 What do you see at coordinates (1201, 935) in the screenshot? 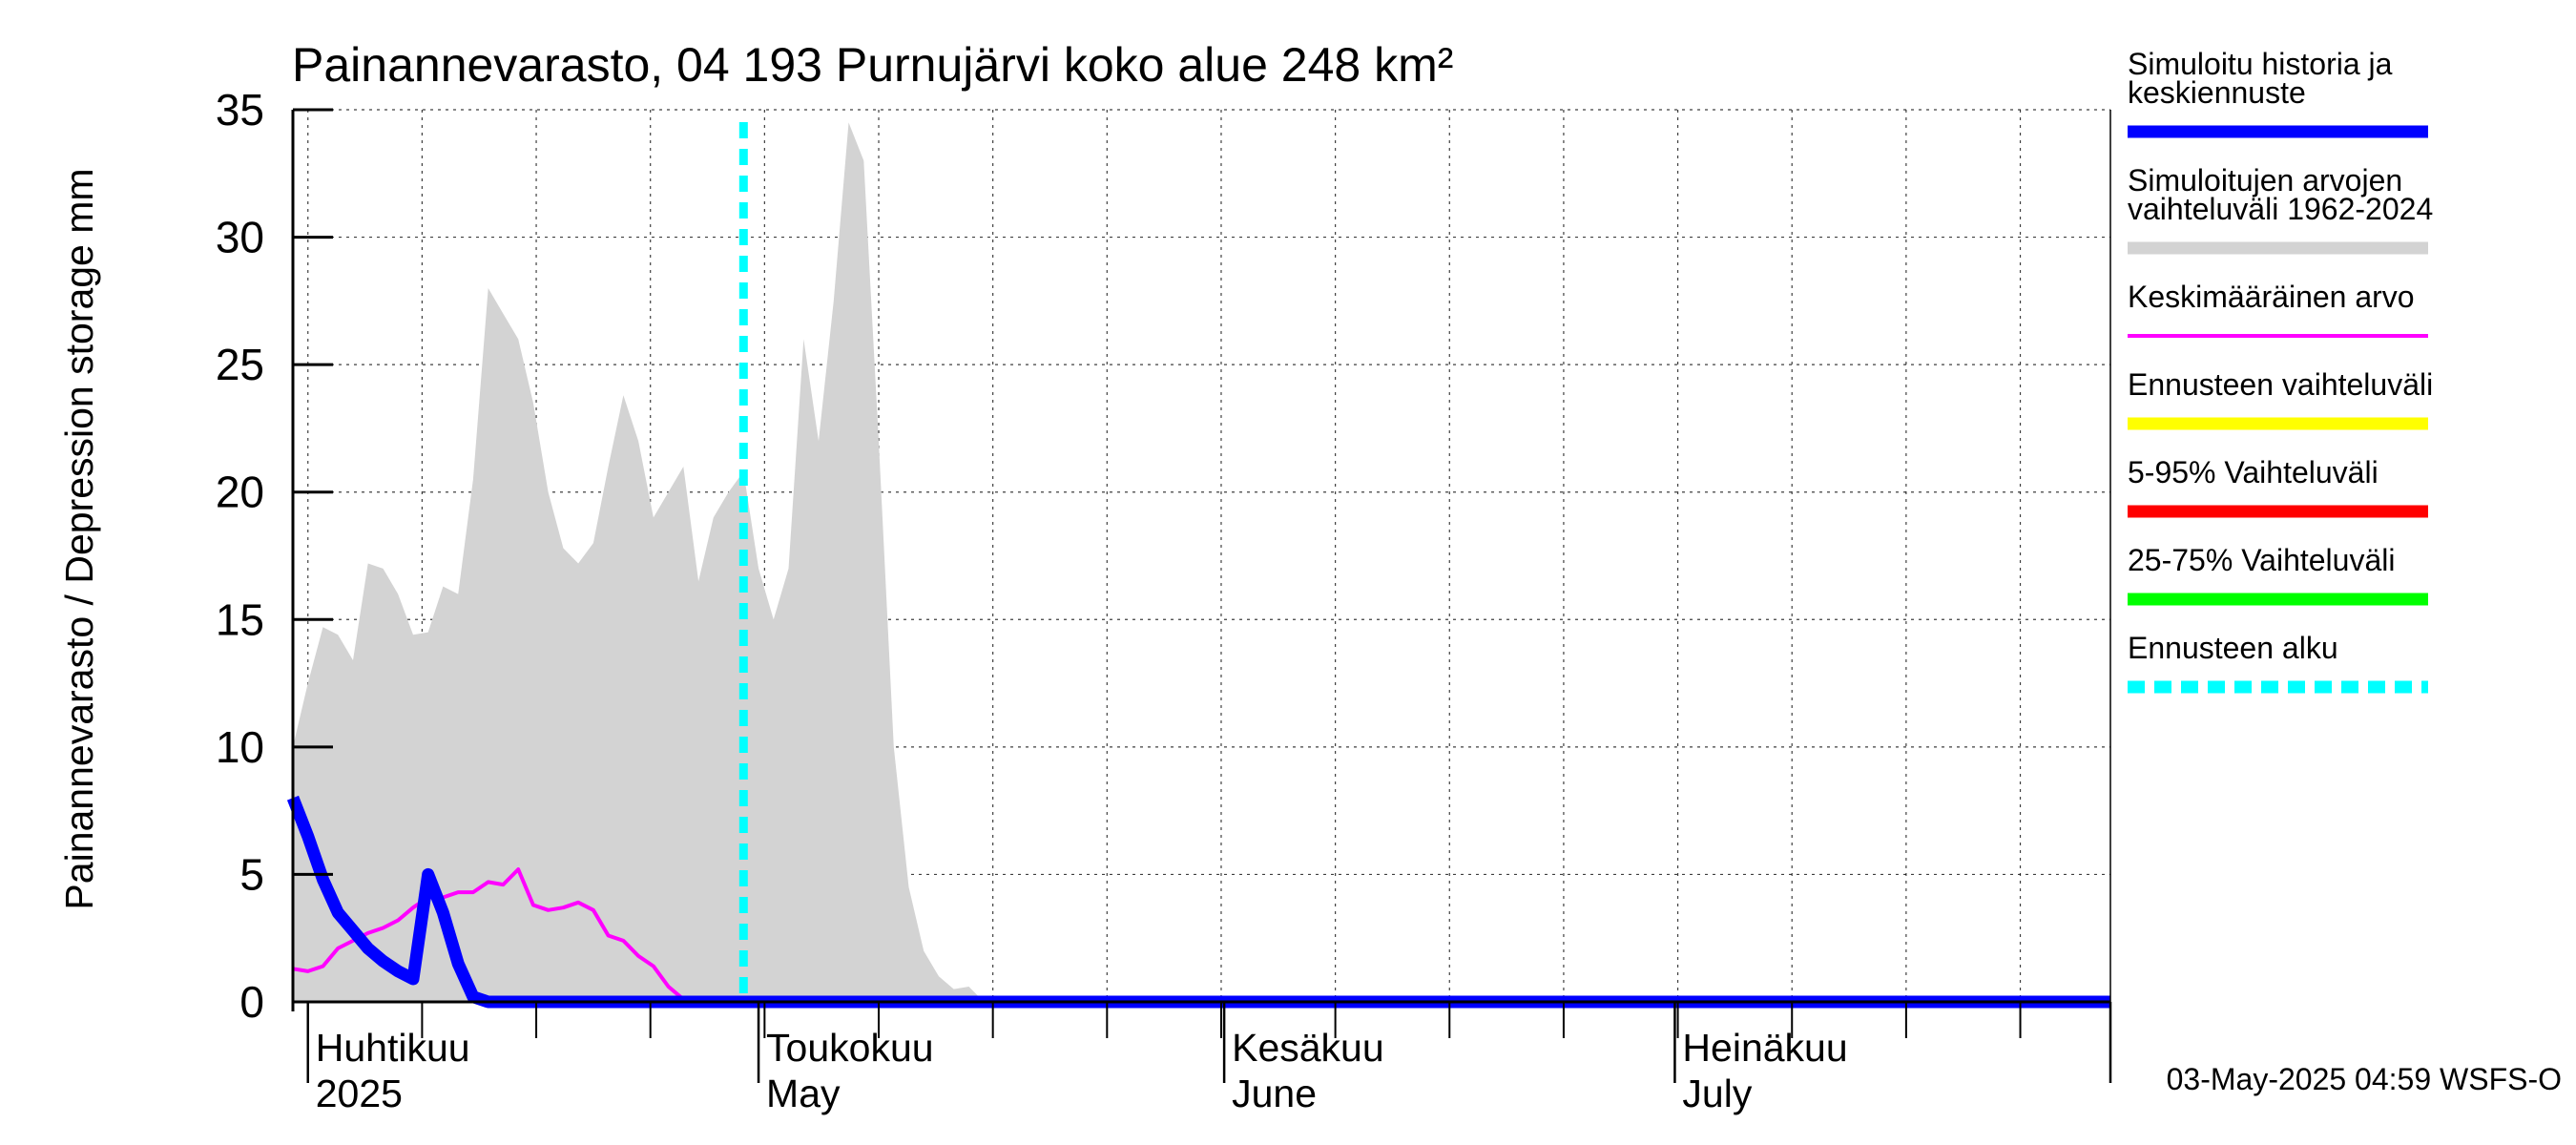
I see `mean-value-line` at bounding box center [1201, 935].